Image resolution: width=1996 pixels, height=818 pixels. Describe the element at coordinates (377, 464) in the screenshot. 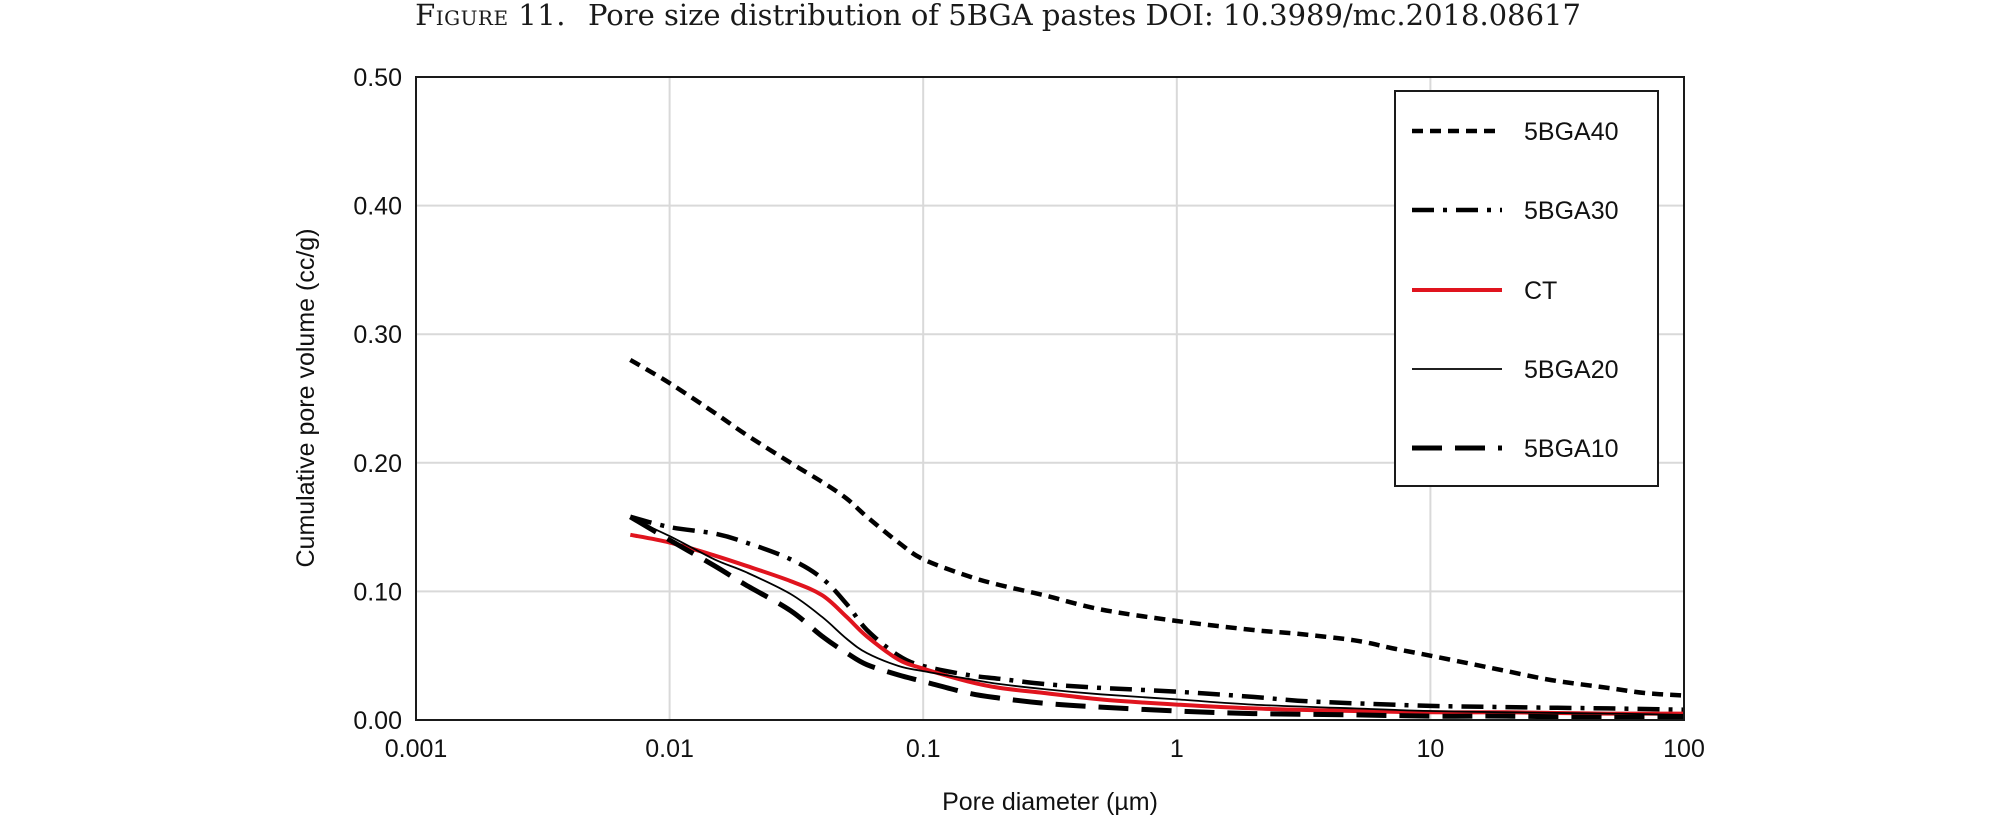

I see `y-tick-label: 0.20` at that location.